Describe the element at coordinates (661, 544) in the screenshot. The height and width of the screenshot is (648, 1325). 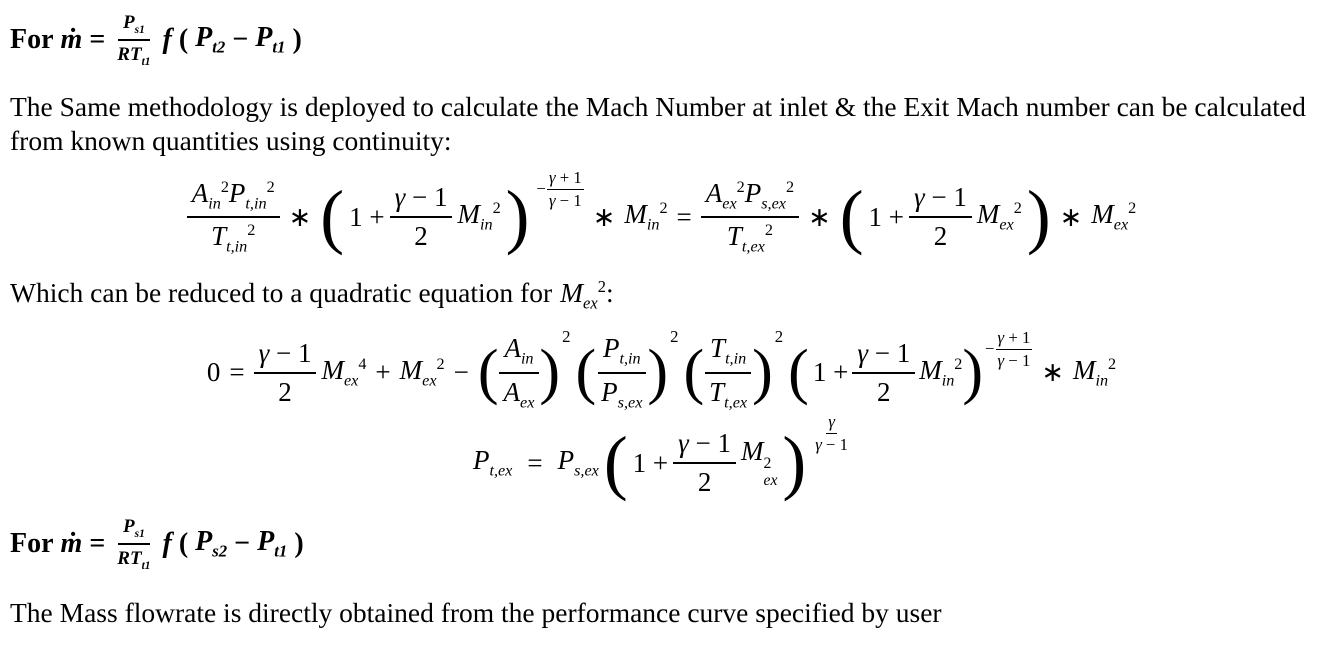
I see `bold-mdot-line-2: For ṁ = Ps1 RTt1 f ( Ps2 − Pt1 )` at that location.